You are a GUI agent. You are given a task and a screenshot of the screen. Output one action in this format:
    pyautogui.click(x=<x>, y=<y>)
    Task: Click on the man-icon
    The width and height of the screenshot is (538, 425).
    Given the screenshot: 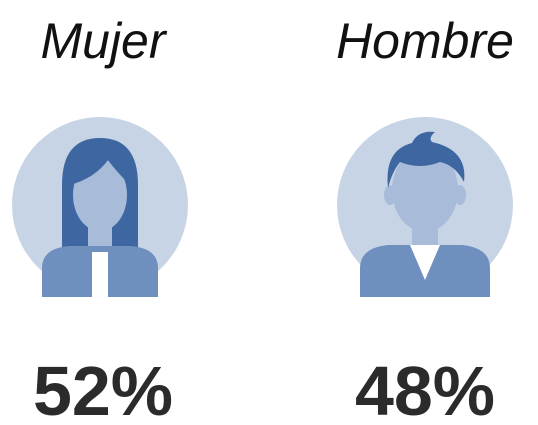 What is the action you would take?
    pyautogui.click(x=425, y=207)
    